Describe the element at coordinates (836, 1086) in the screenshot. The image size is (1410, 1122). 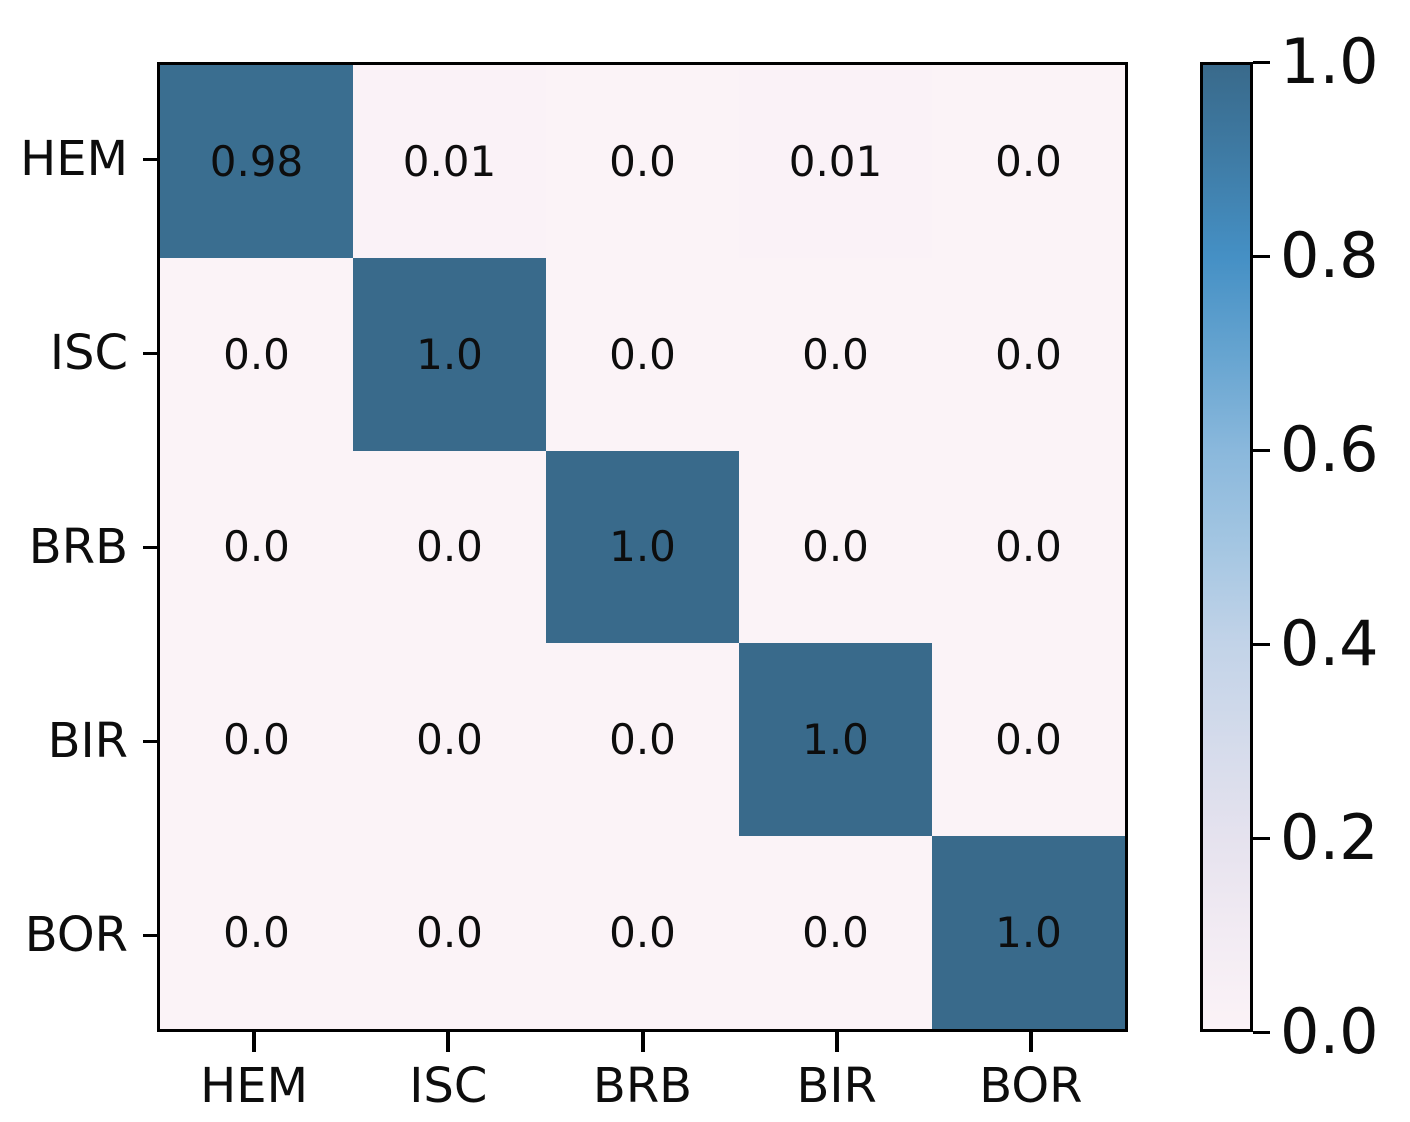
I see `x-tick-label: BIR` at that location.